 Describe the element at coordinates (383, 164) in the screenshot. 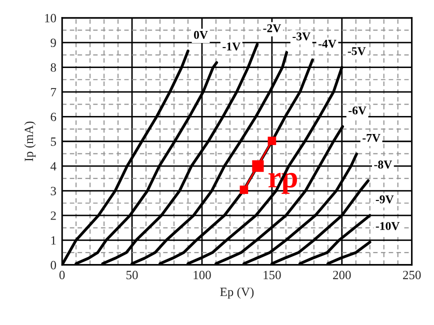

I see `series-label: -8V` at that location.